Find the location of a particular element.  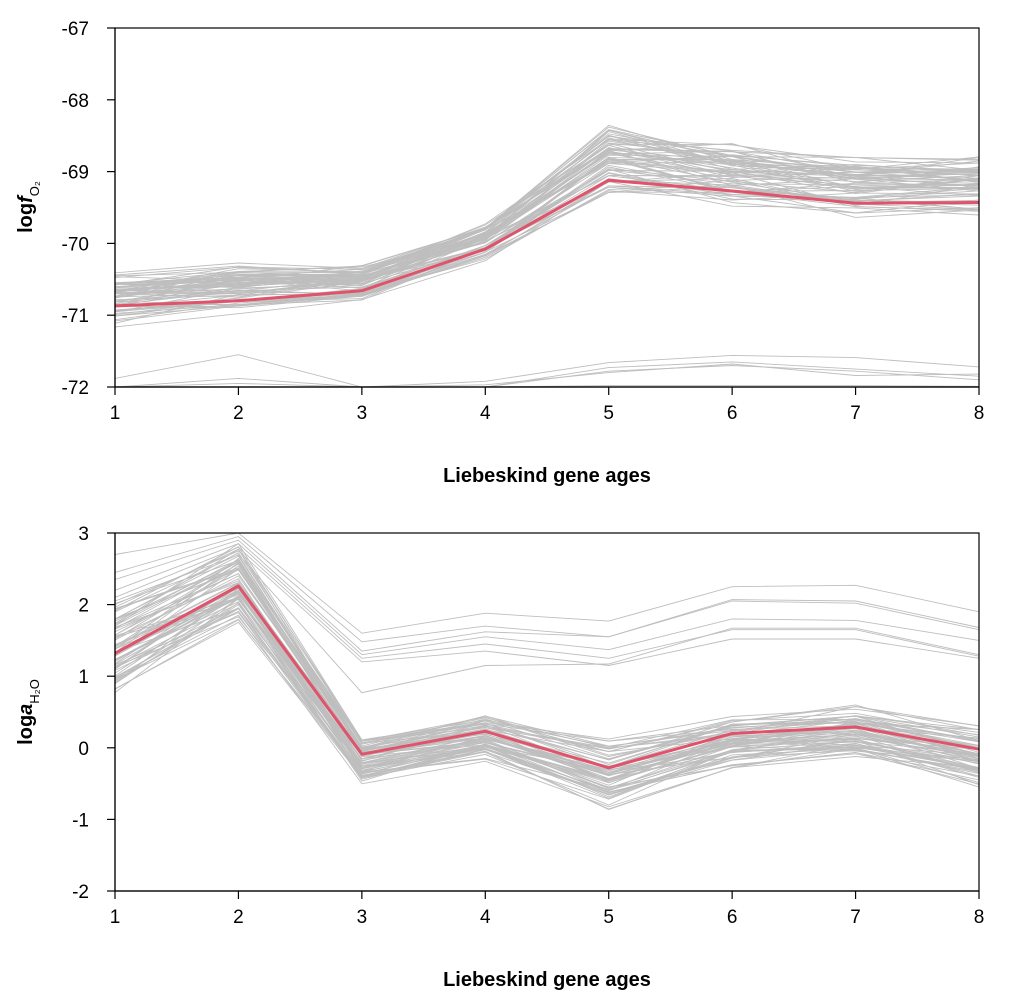

y-tick-label: -72 is located at coordinates (75, 388).